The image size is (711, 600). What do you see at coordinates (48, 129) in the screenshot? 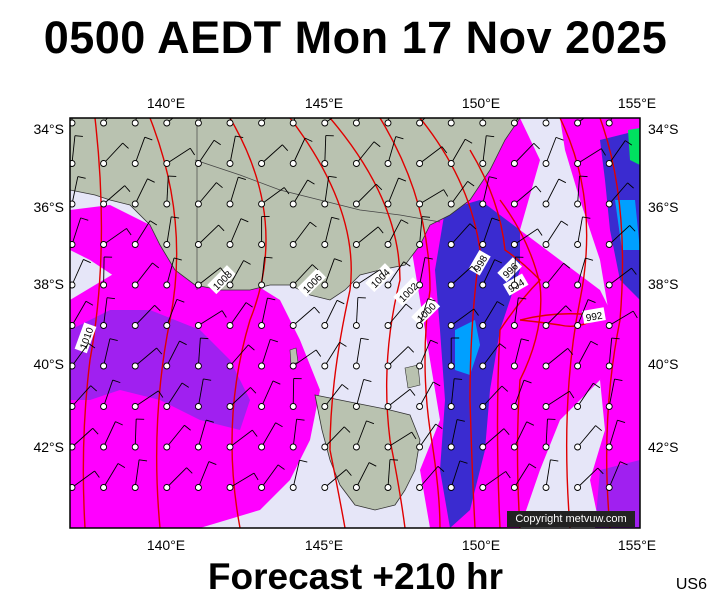
I see `lat-tick-34-left: 34°S` at bounding box center [48, 129].